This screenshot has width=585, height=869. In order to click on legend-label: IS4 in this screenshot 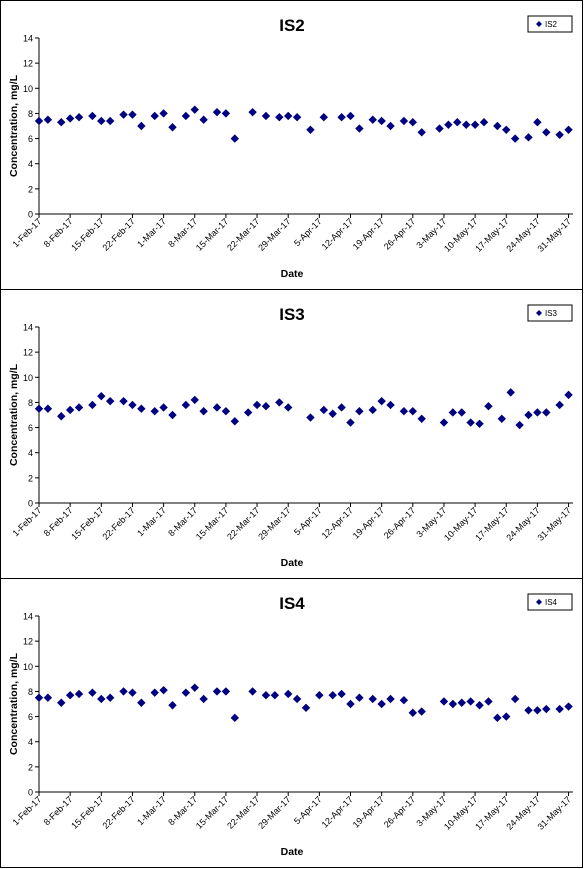, I will do `click(551, 602)`.